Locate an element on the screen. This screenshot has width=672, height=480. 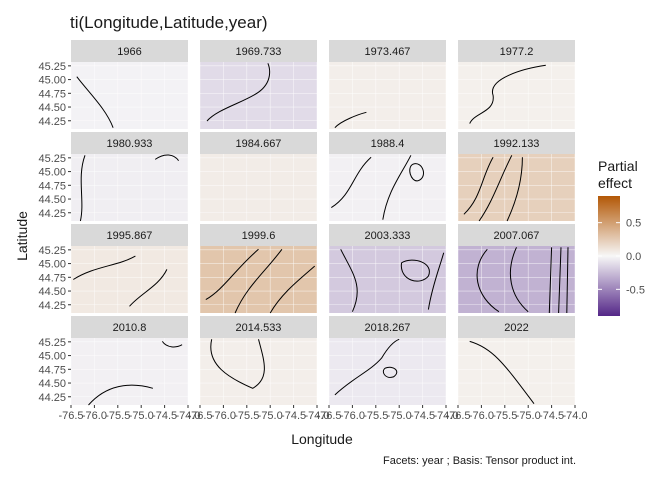
facet-label: 1977.2 is located at coordinates (517, 52).